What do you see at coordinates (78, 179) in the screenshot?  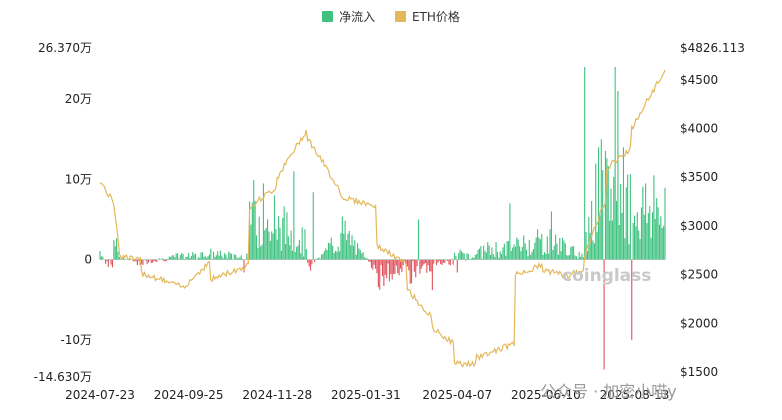 I see `left-tick-label: 10万` at bounding box center [78, 179].